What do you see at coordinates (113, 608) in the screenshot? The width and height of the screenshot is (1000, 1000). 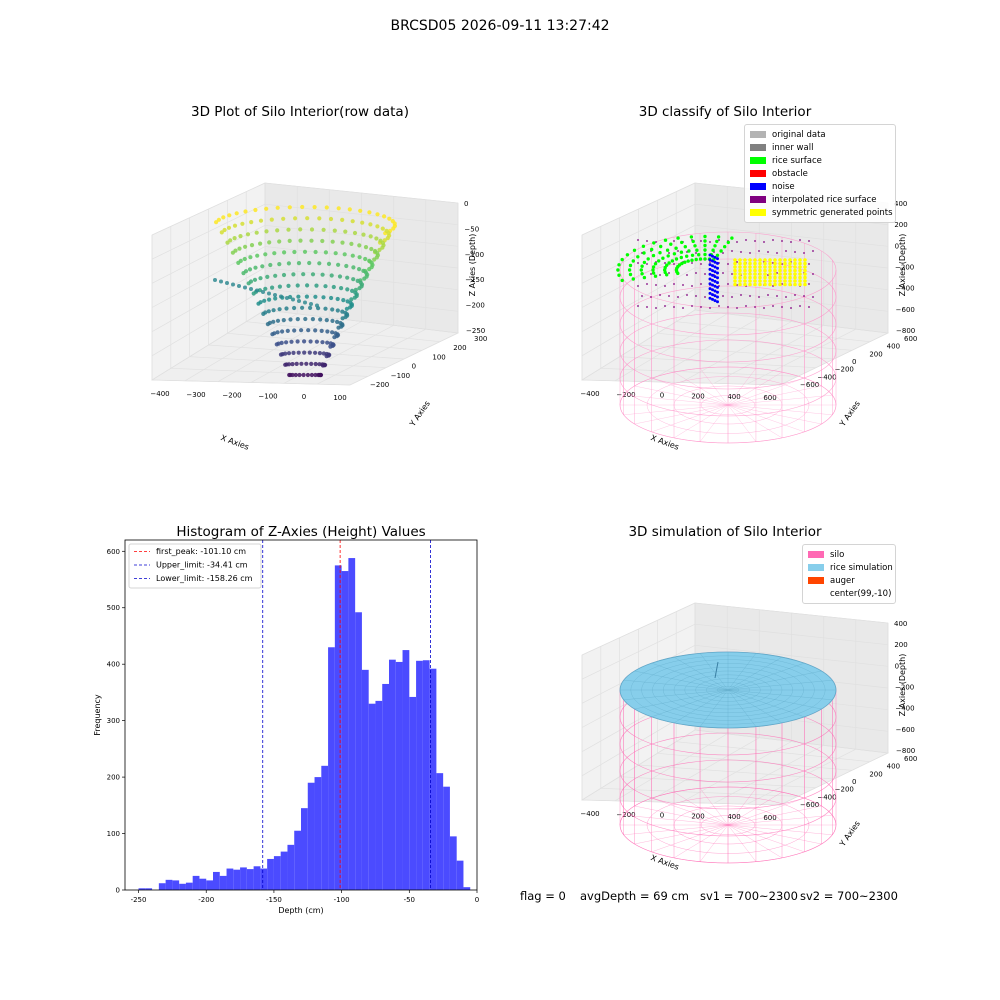 I see `p3-y-tick-label: 500` at bounding box center [113, 608].